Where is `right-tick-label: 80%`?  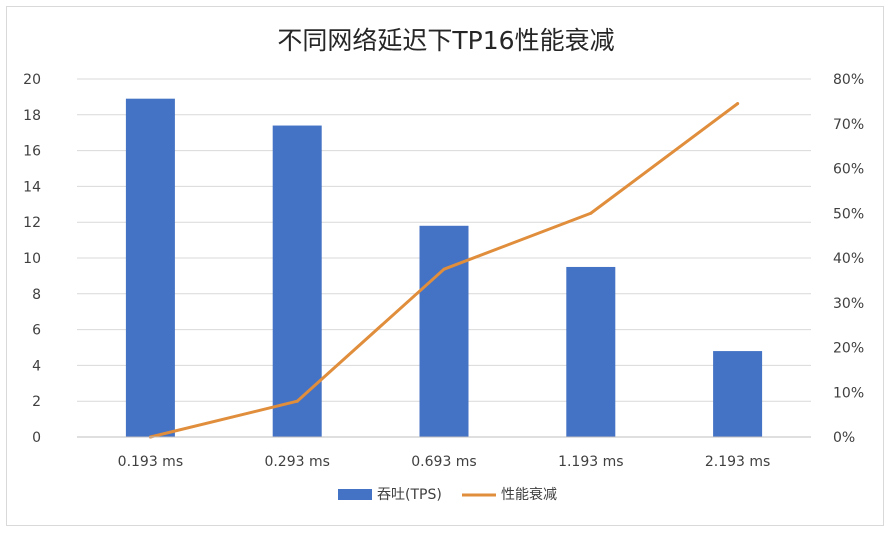 right-tick-label: 80% is located at coordinates (848, 80).